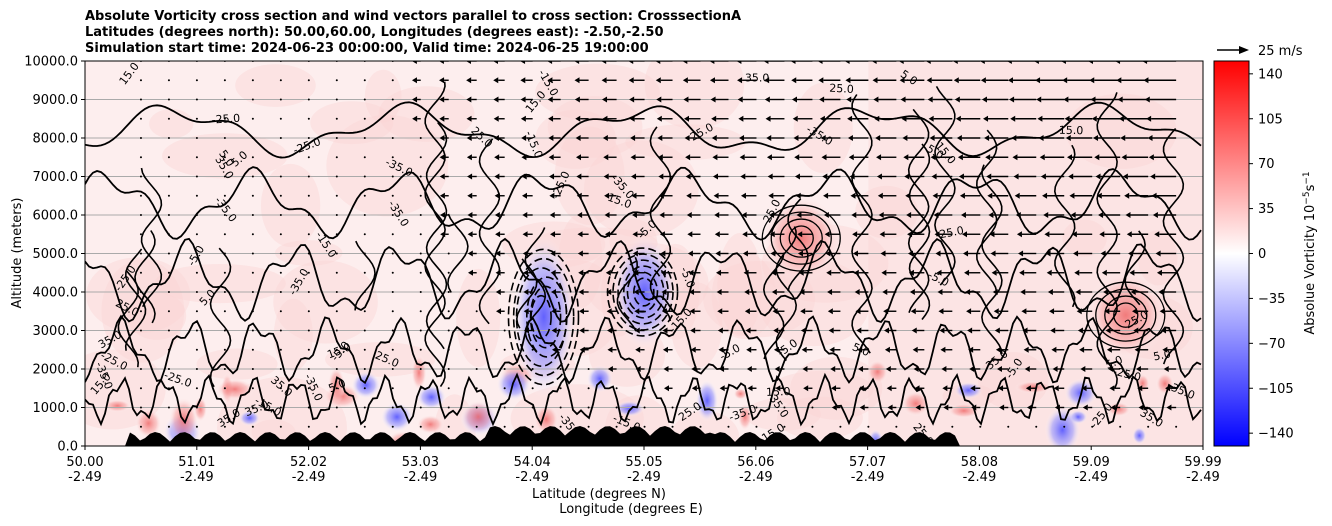  What do you see at coordinates (1270, 74) in the screenshot?
I see `colorbar-tick-label: 140` at bounding box center [1270, 74].